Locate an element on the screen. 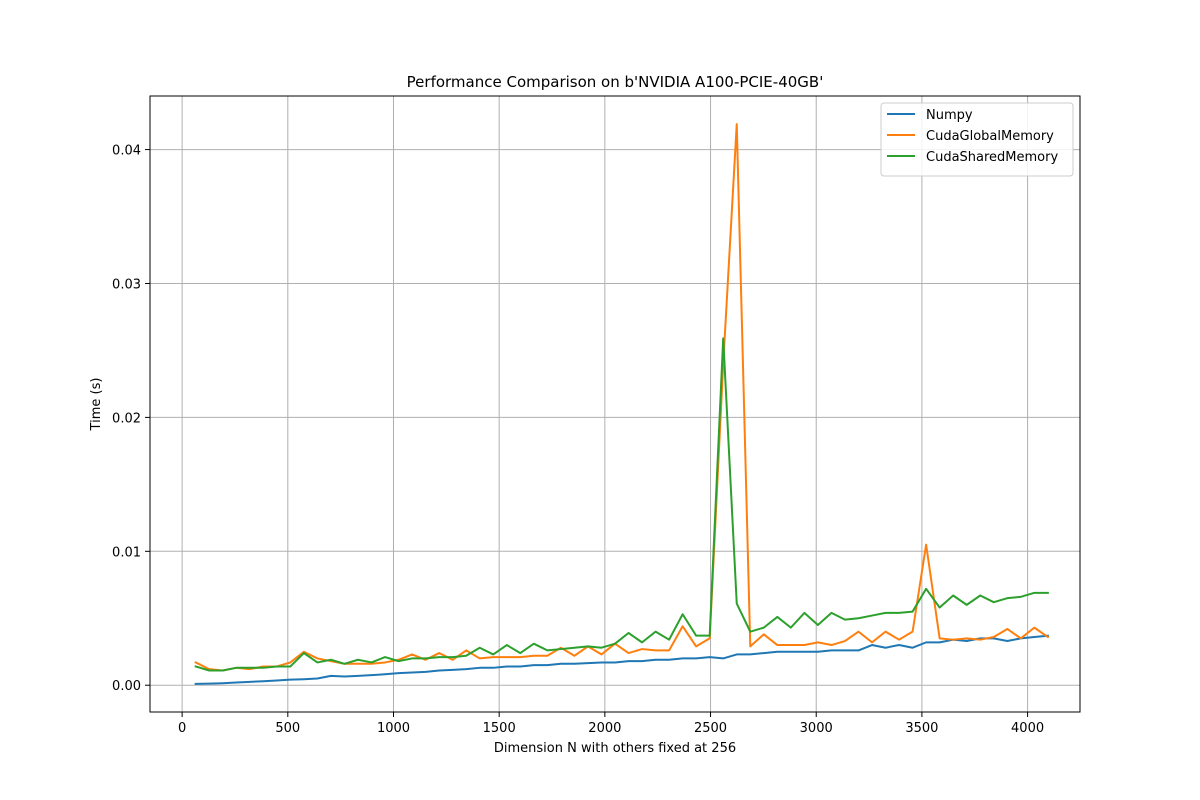  series-line-numpy is located at coordinates (621, 659).